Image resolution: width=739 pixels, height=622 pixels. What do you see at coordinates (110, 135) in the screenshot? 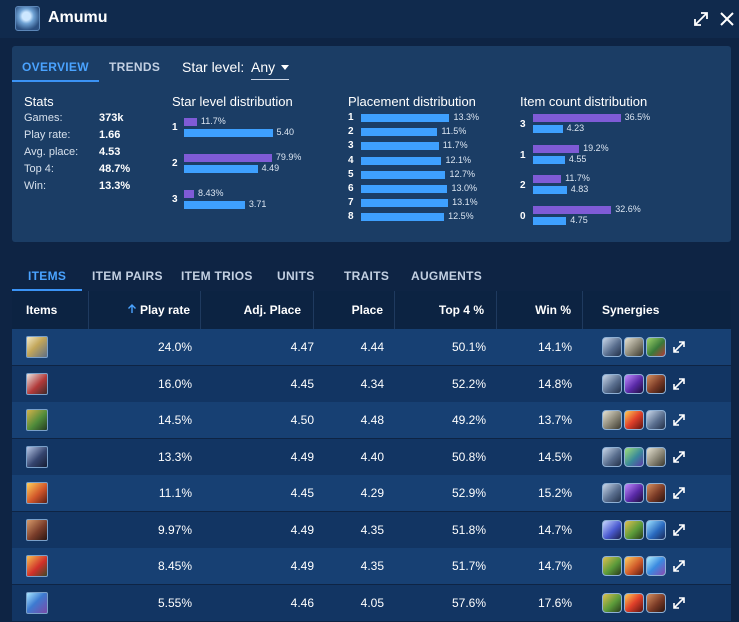
I see `stat-value: 1.66` at bounding box center [110, 135].